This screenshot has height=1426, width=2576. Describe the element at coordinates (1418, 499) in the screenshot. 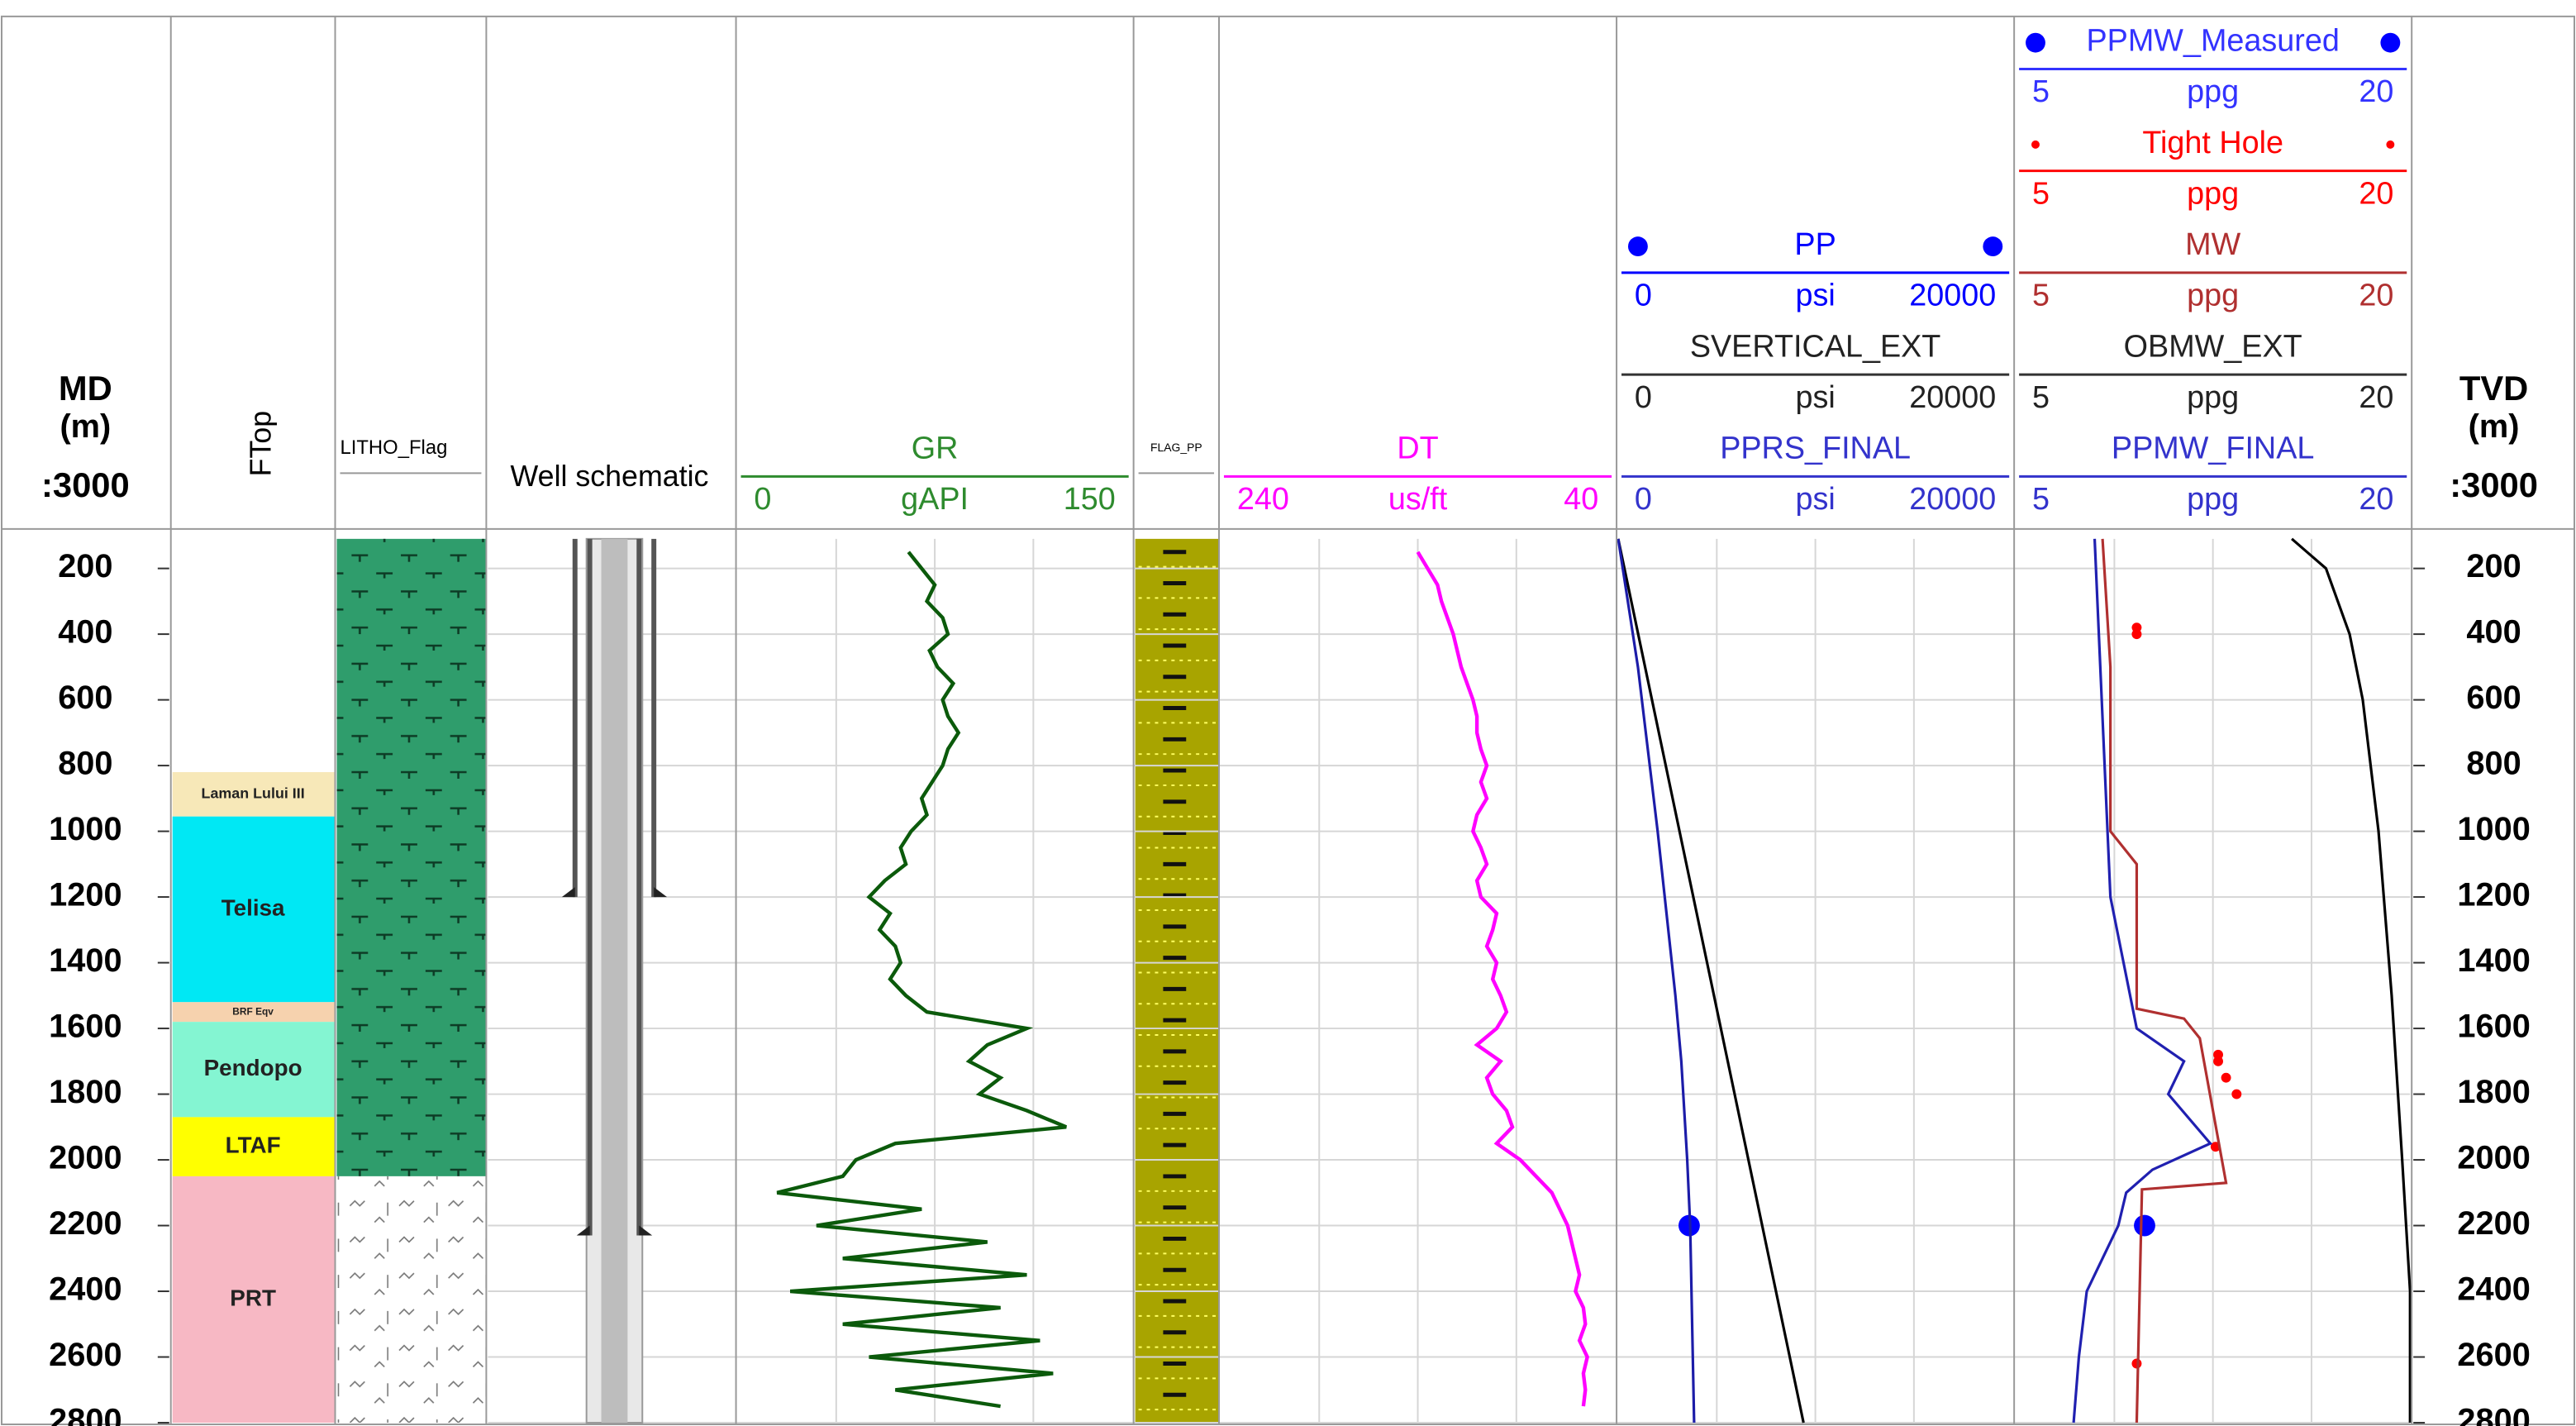

I see `scale-unit: us/ft` at that location.